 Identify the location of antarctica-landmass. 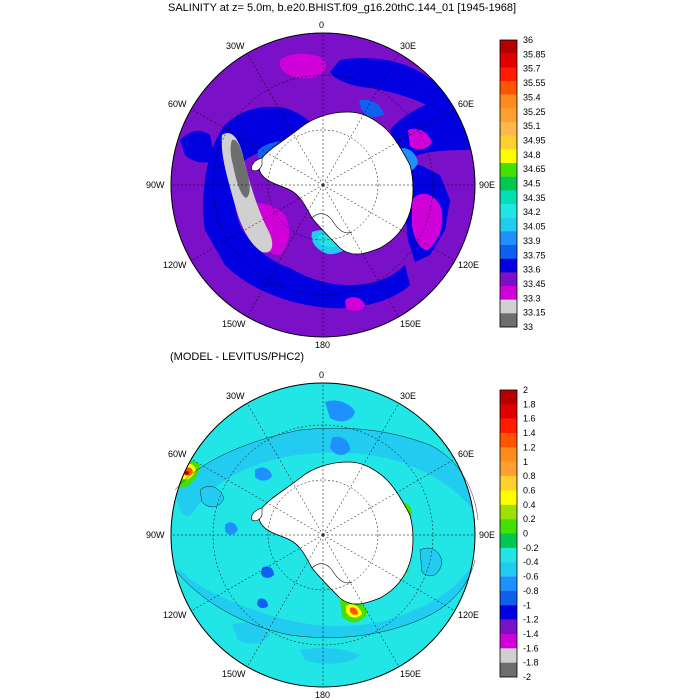
(336, 183).